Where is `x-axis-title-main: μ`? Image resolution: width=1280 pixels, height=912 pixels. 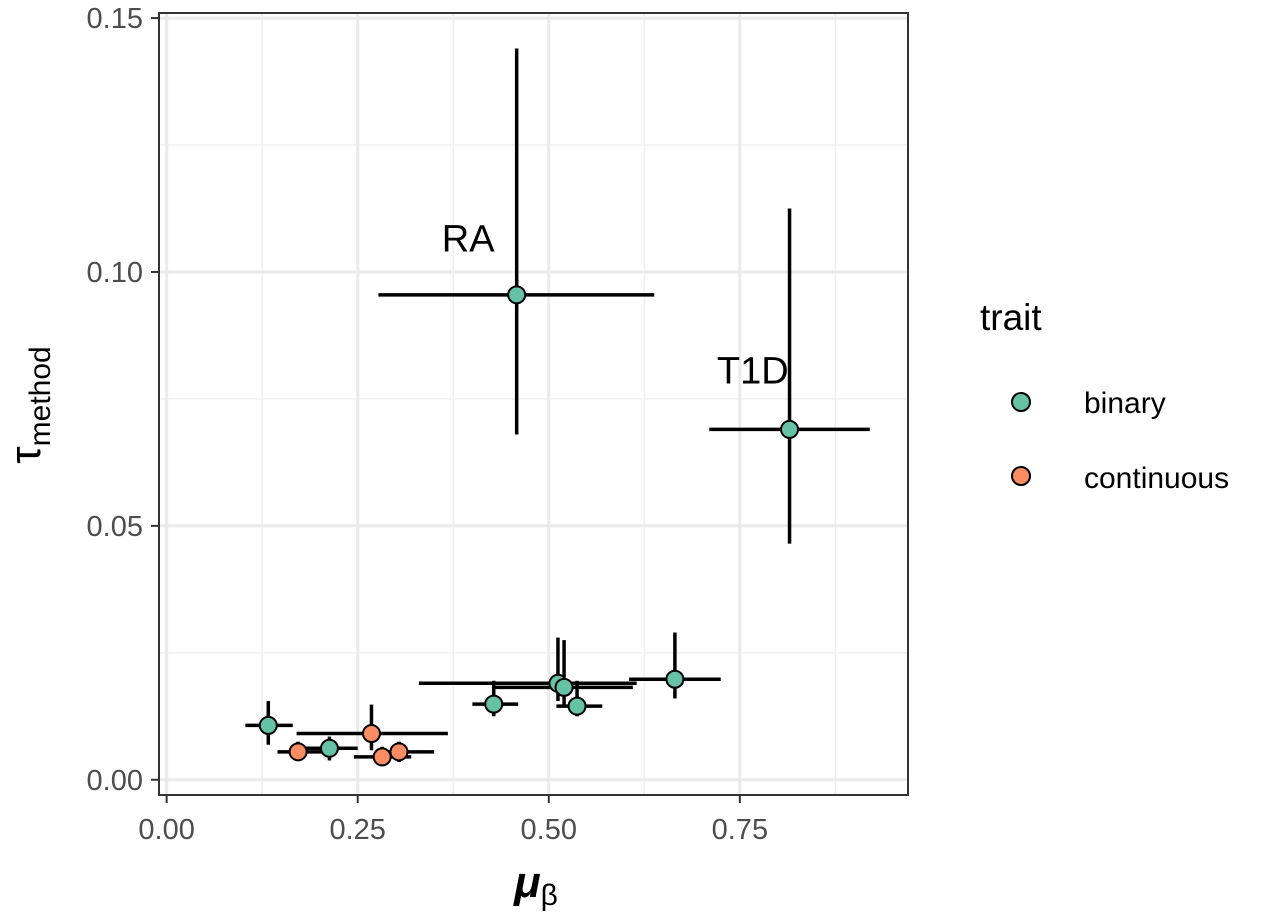 x-axis-title-main: μ is located at coordinates (526, 882).